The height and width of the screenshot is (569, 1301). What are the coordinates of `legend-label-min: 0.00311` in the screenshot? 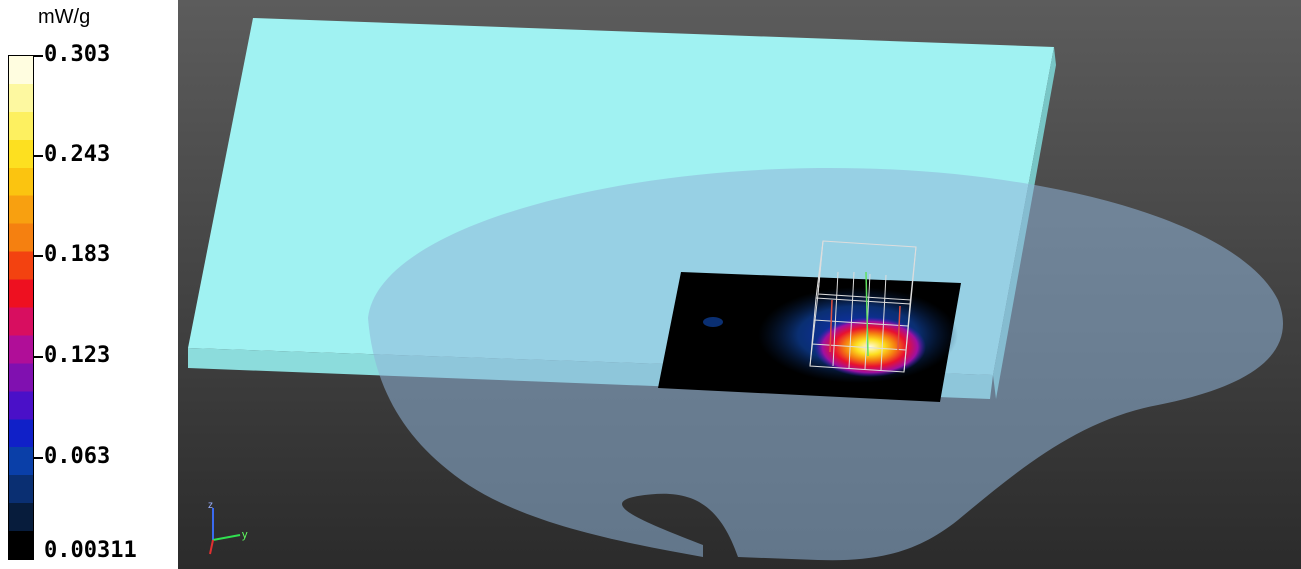 It's located at (90, 550).